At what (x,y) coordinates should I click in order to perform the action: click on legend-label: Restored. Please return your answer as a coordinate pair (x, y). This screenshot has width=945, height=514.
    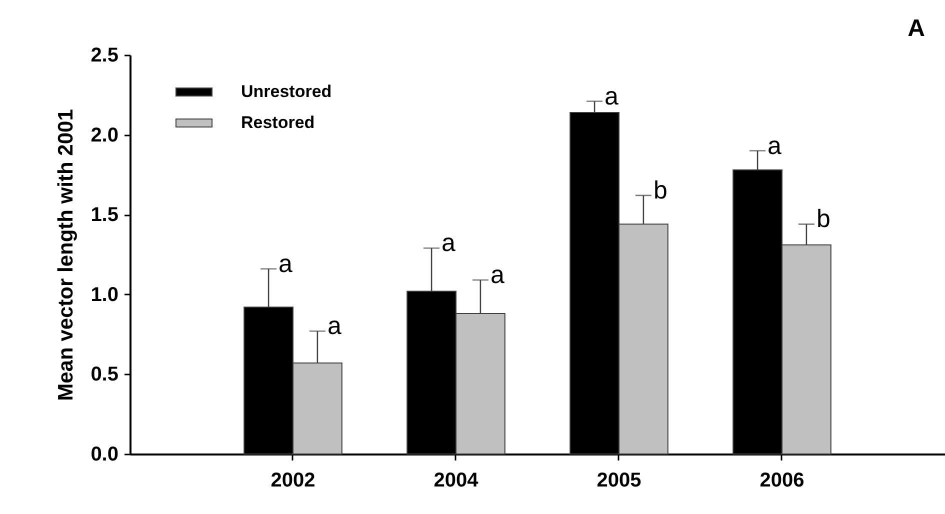
    Looking at the image, I should click on (278, 122).